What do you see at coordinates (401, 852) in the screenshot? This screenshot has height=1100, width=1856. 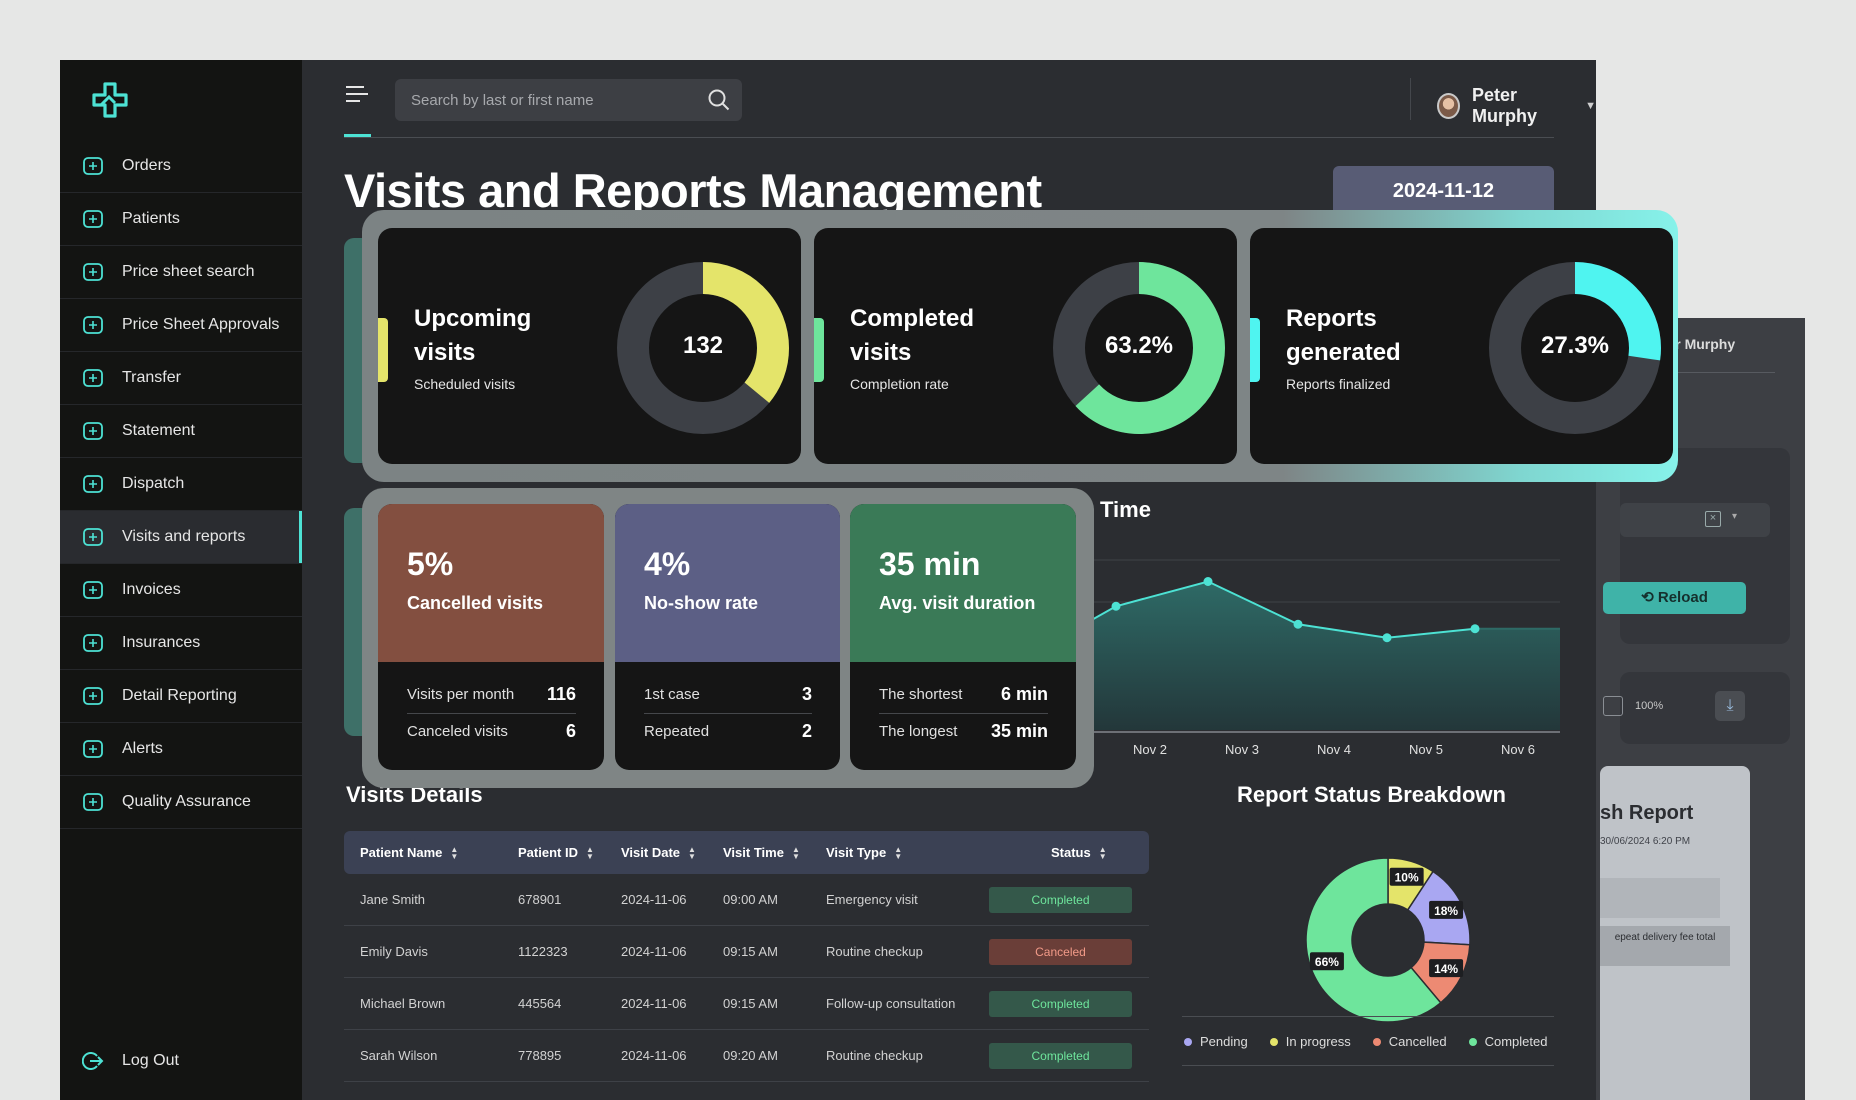 I see `column-header-label: Patient Name` at bounding box center [401, 852].